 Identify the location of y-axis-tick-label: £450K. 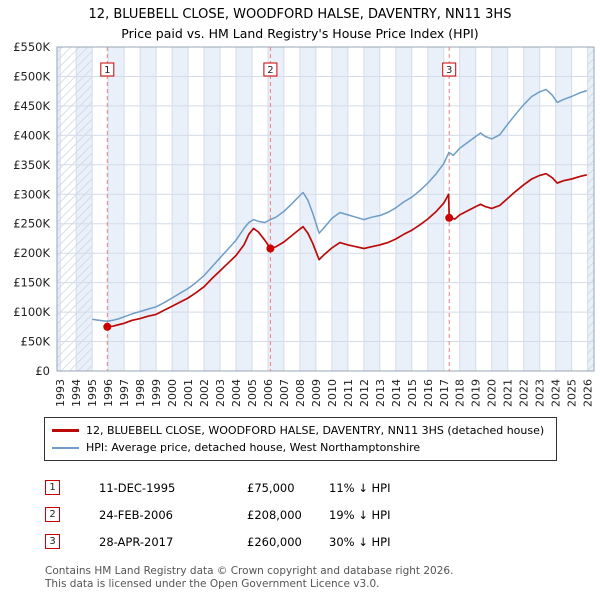
(31, 106).